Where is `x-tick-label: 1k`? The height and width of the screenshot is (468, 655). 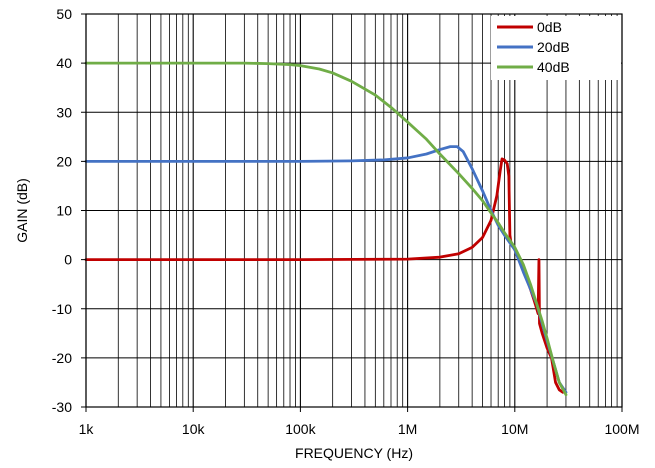 x-tick-label: 1k is located at coordinates (87, 429).